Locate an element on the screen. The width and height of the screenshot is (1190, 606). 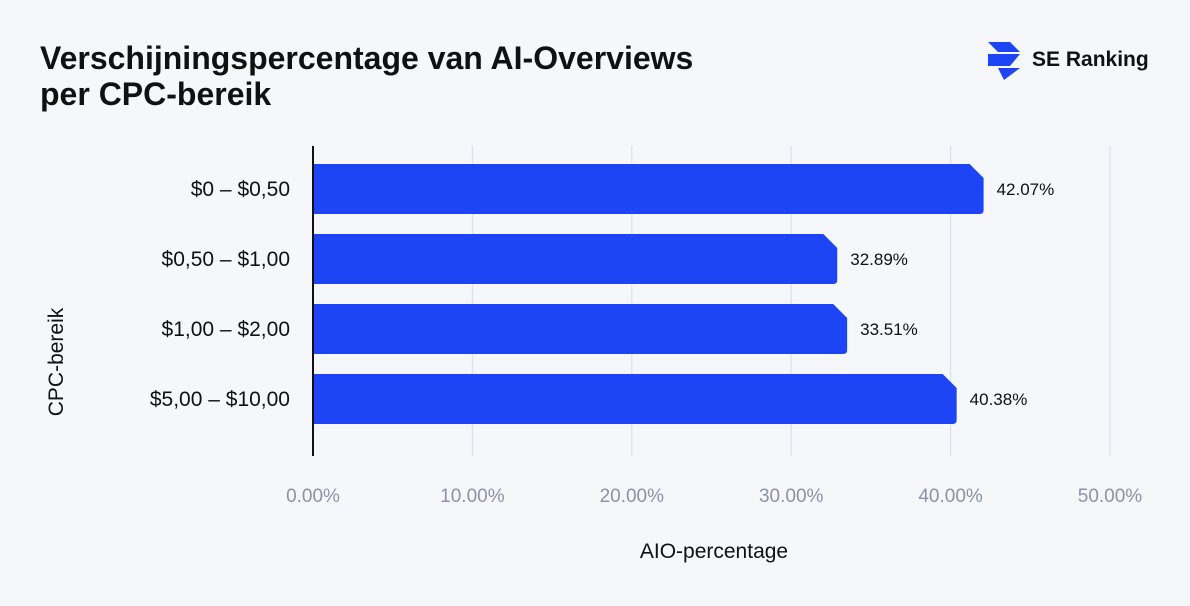
x-tick-label: 10.00% is located at coordinates (472, 496).